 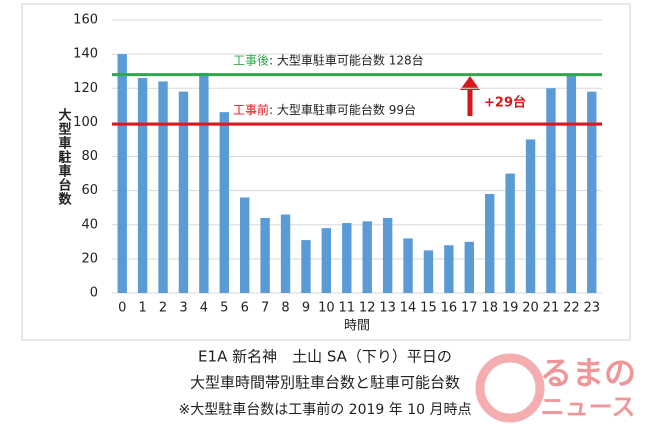 What do you see at coordinates (224, 308) in the screenshot?
I see `x-tick-label: 5` at bounding box center [224, 308].